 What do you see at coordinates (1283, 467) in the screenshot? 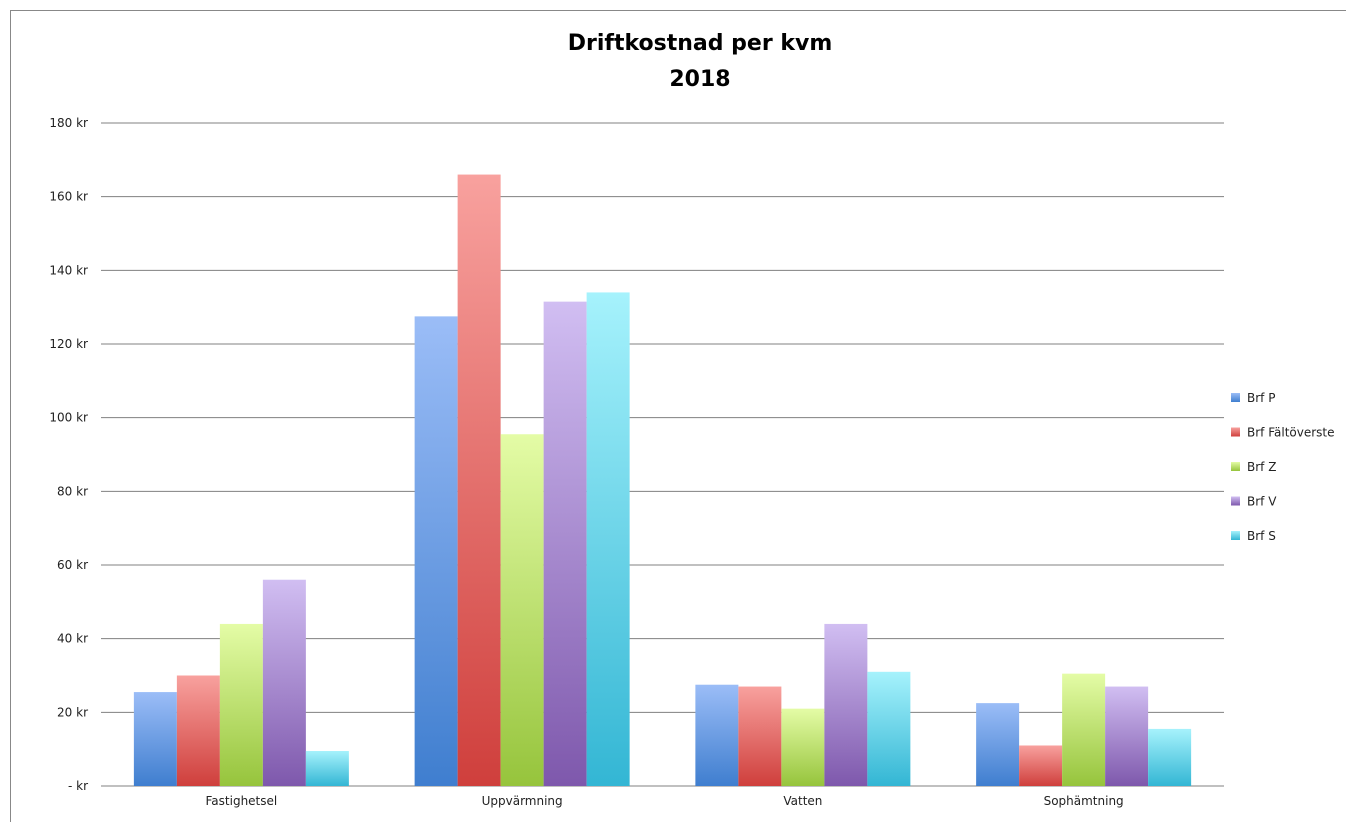
I see `legend: Brf P Brf Fältöverste Brf Z Brf V Brf S` at bounding box center [1283, 467].